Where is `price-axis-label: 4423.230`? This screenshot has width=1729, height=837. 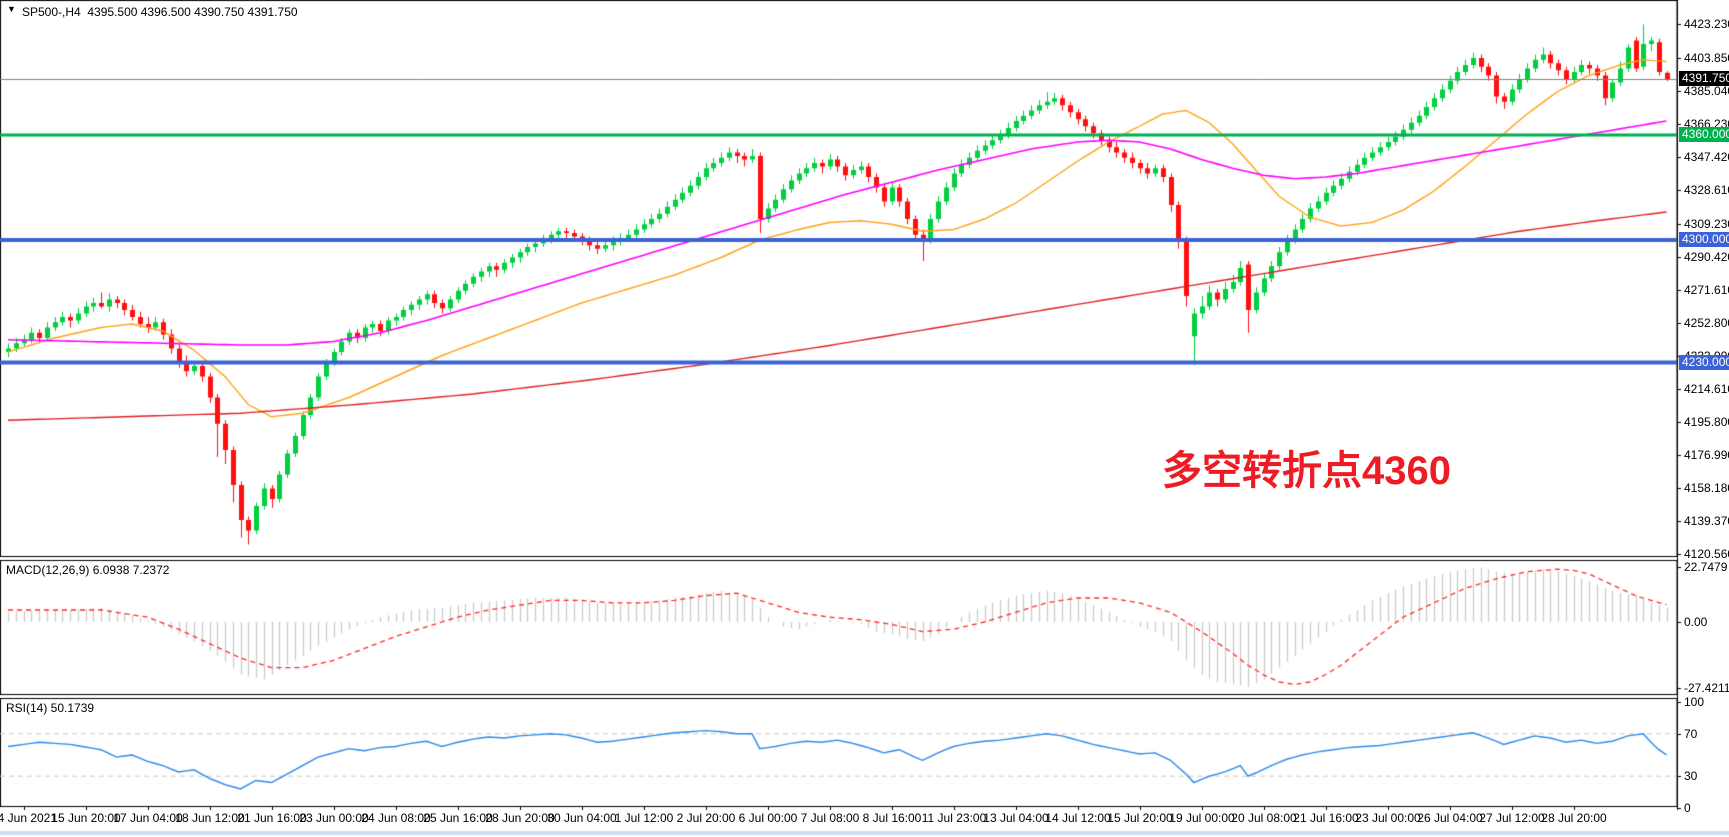
price-axis-label: 4423.230 is located at coordinates (1706, 24).